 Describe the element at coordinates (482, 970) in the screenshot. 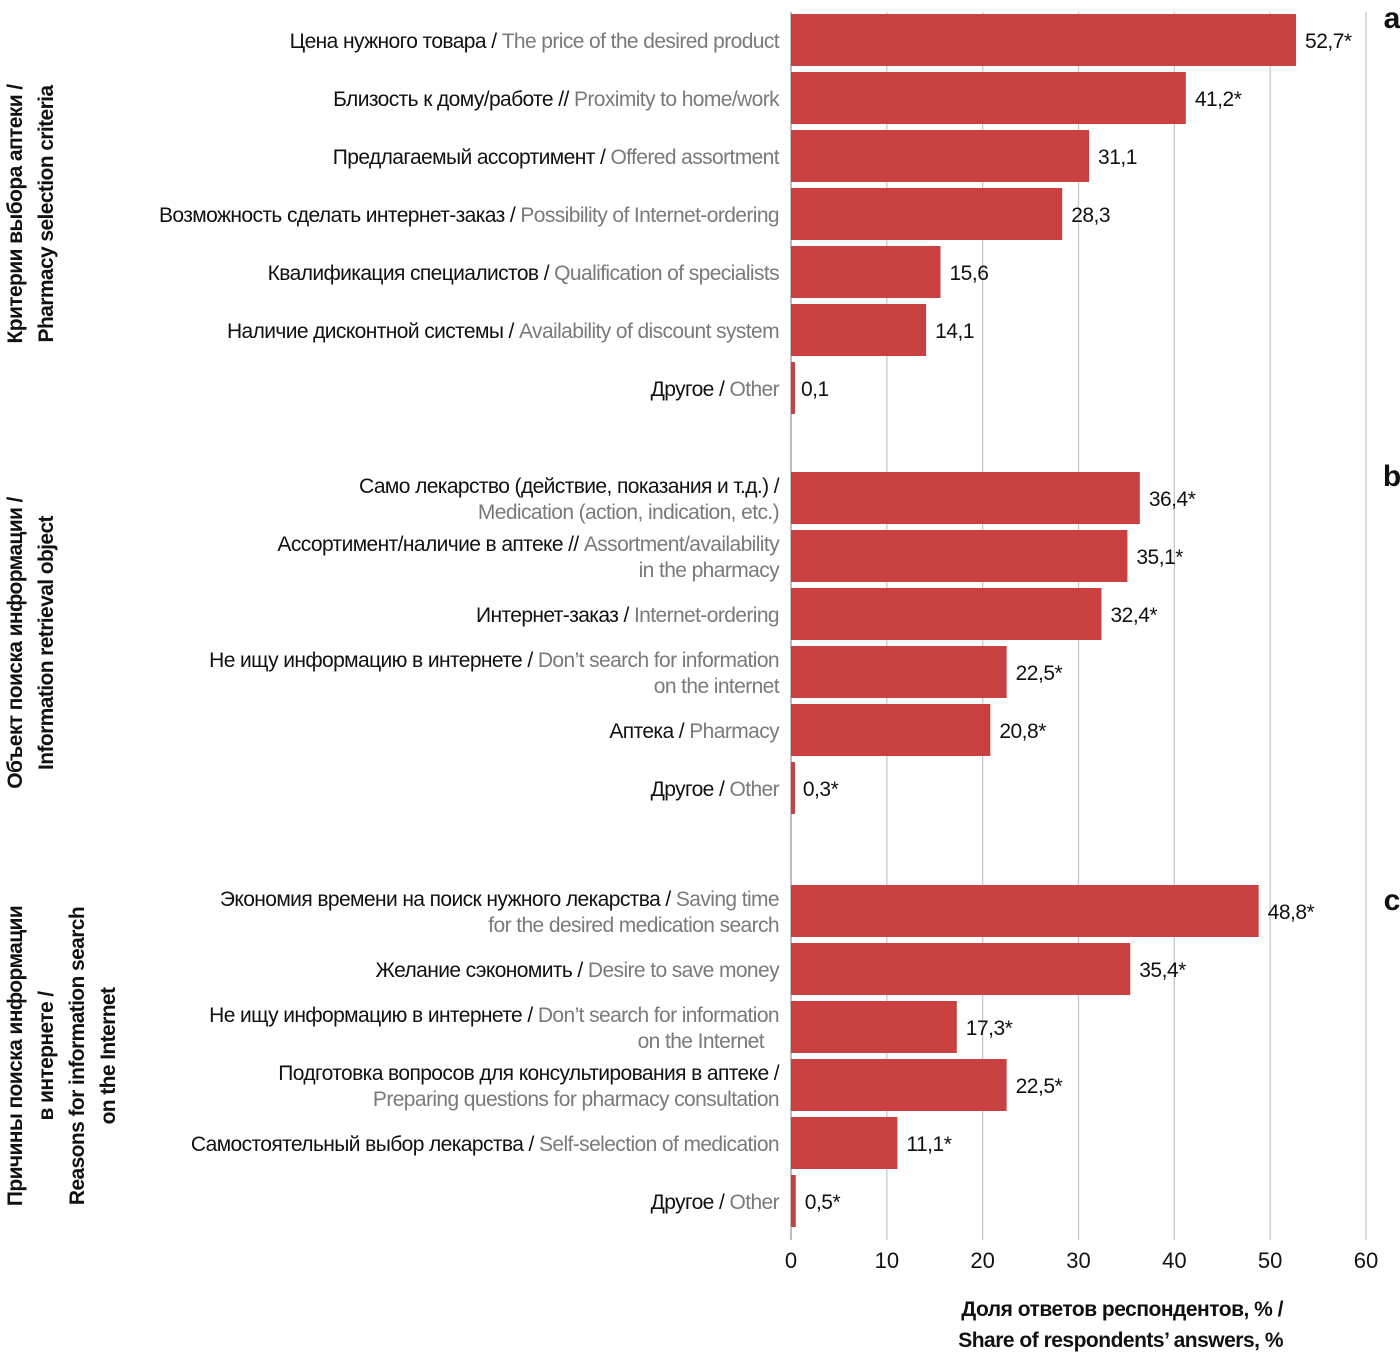

I see `category-label-ru: Желание сэкономить /` at that location.